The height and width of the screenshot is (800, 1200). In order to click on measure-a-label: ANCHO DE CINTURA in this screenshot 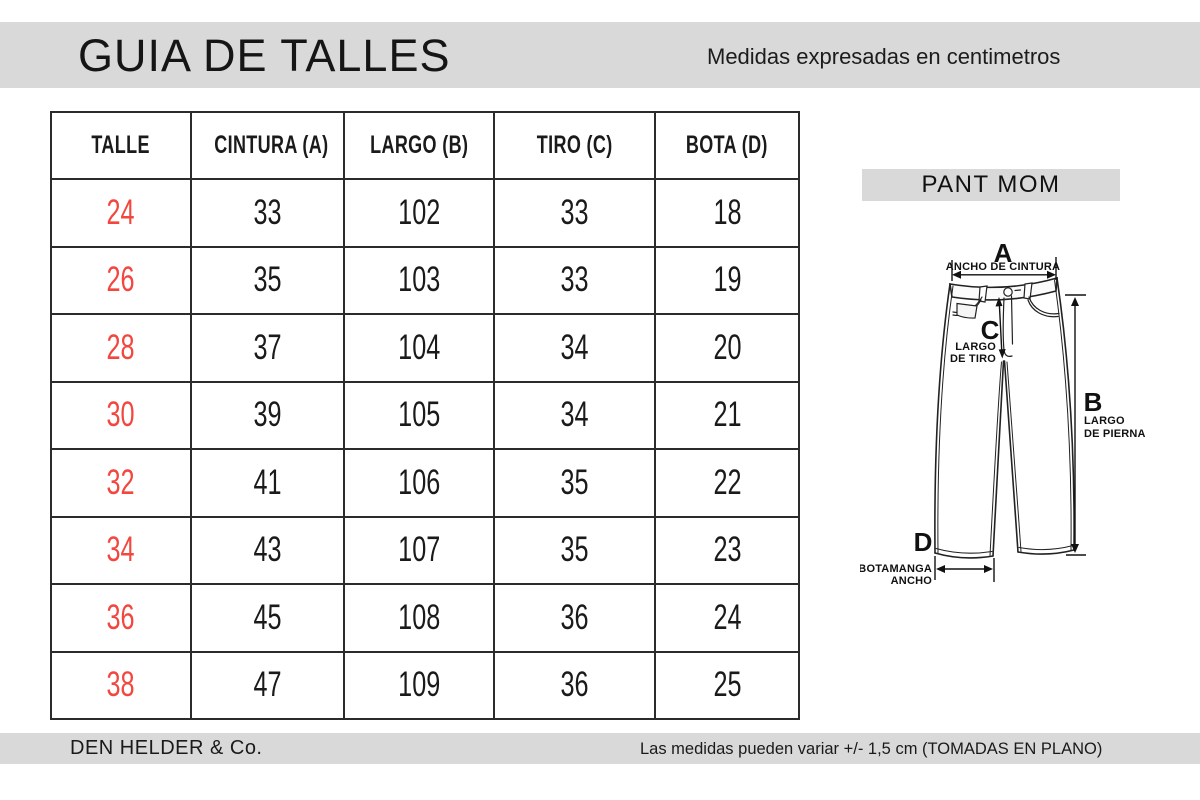, I will do `click(1003, 267)`.